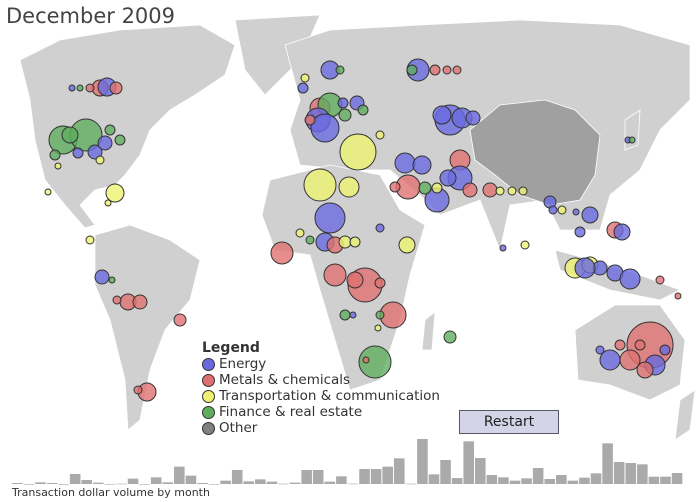  I want to click on legend-item-finance: Finance & real estate, so click(321, 412).